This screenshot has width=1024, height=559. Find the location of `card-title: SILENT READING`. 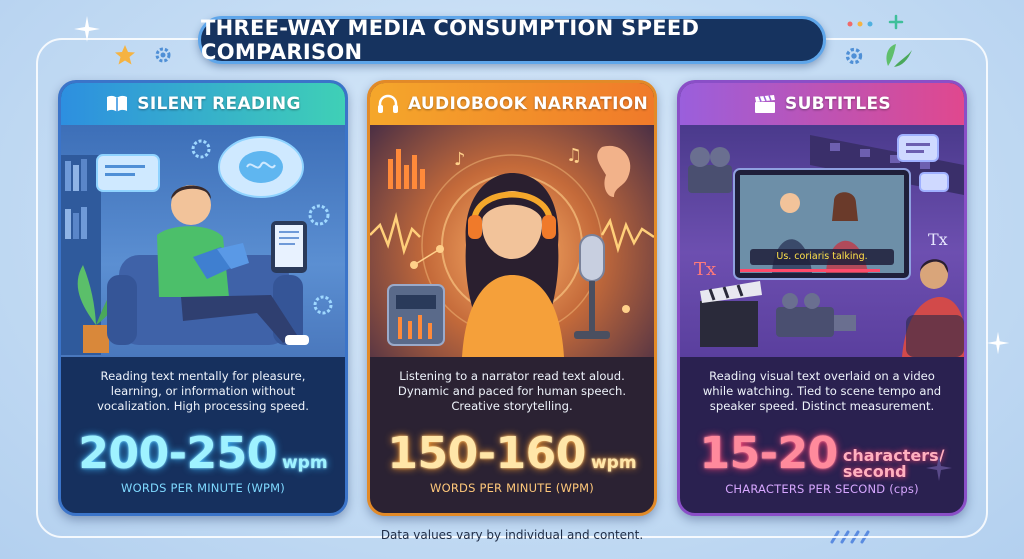

card-title: SILENT READING is located at coordinates (219, 104).